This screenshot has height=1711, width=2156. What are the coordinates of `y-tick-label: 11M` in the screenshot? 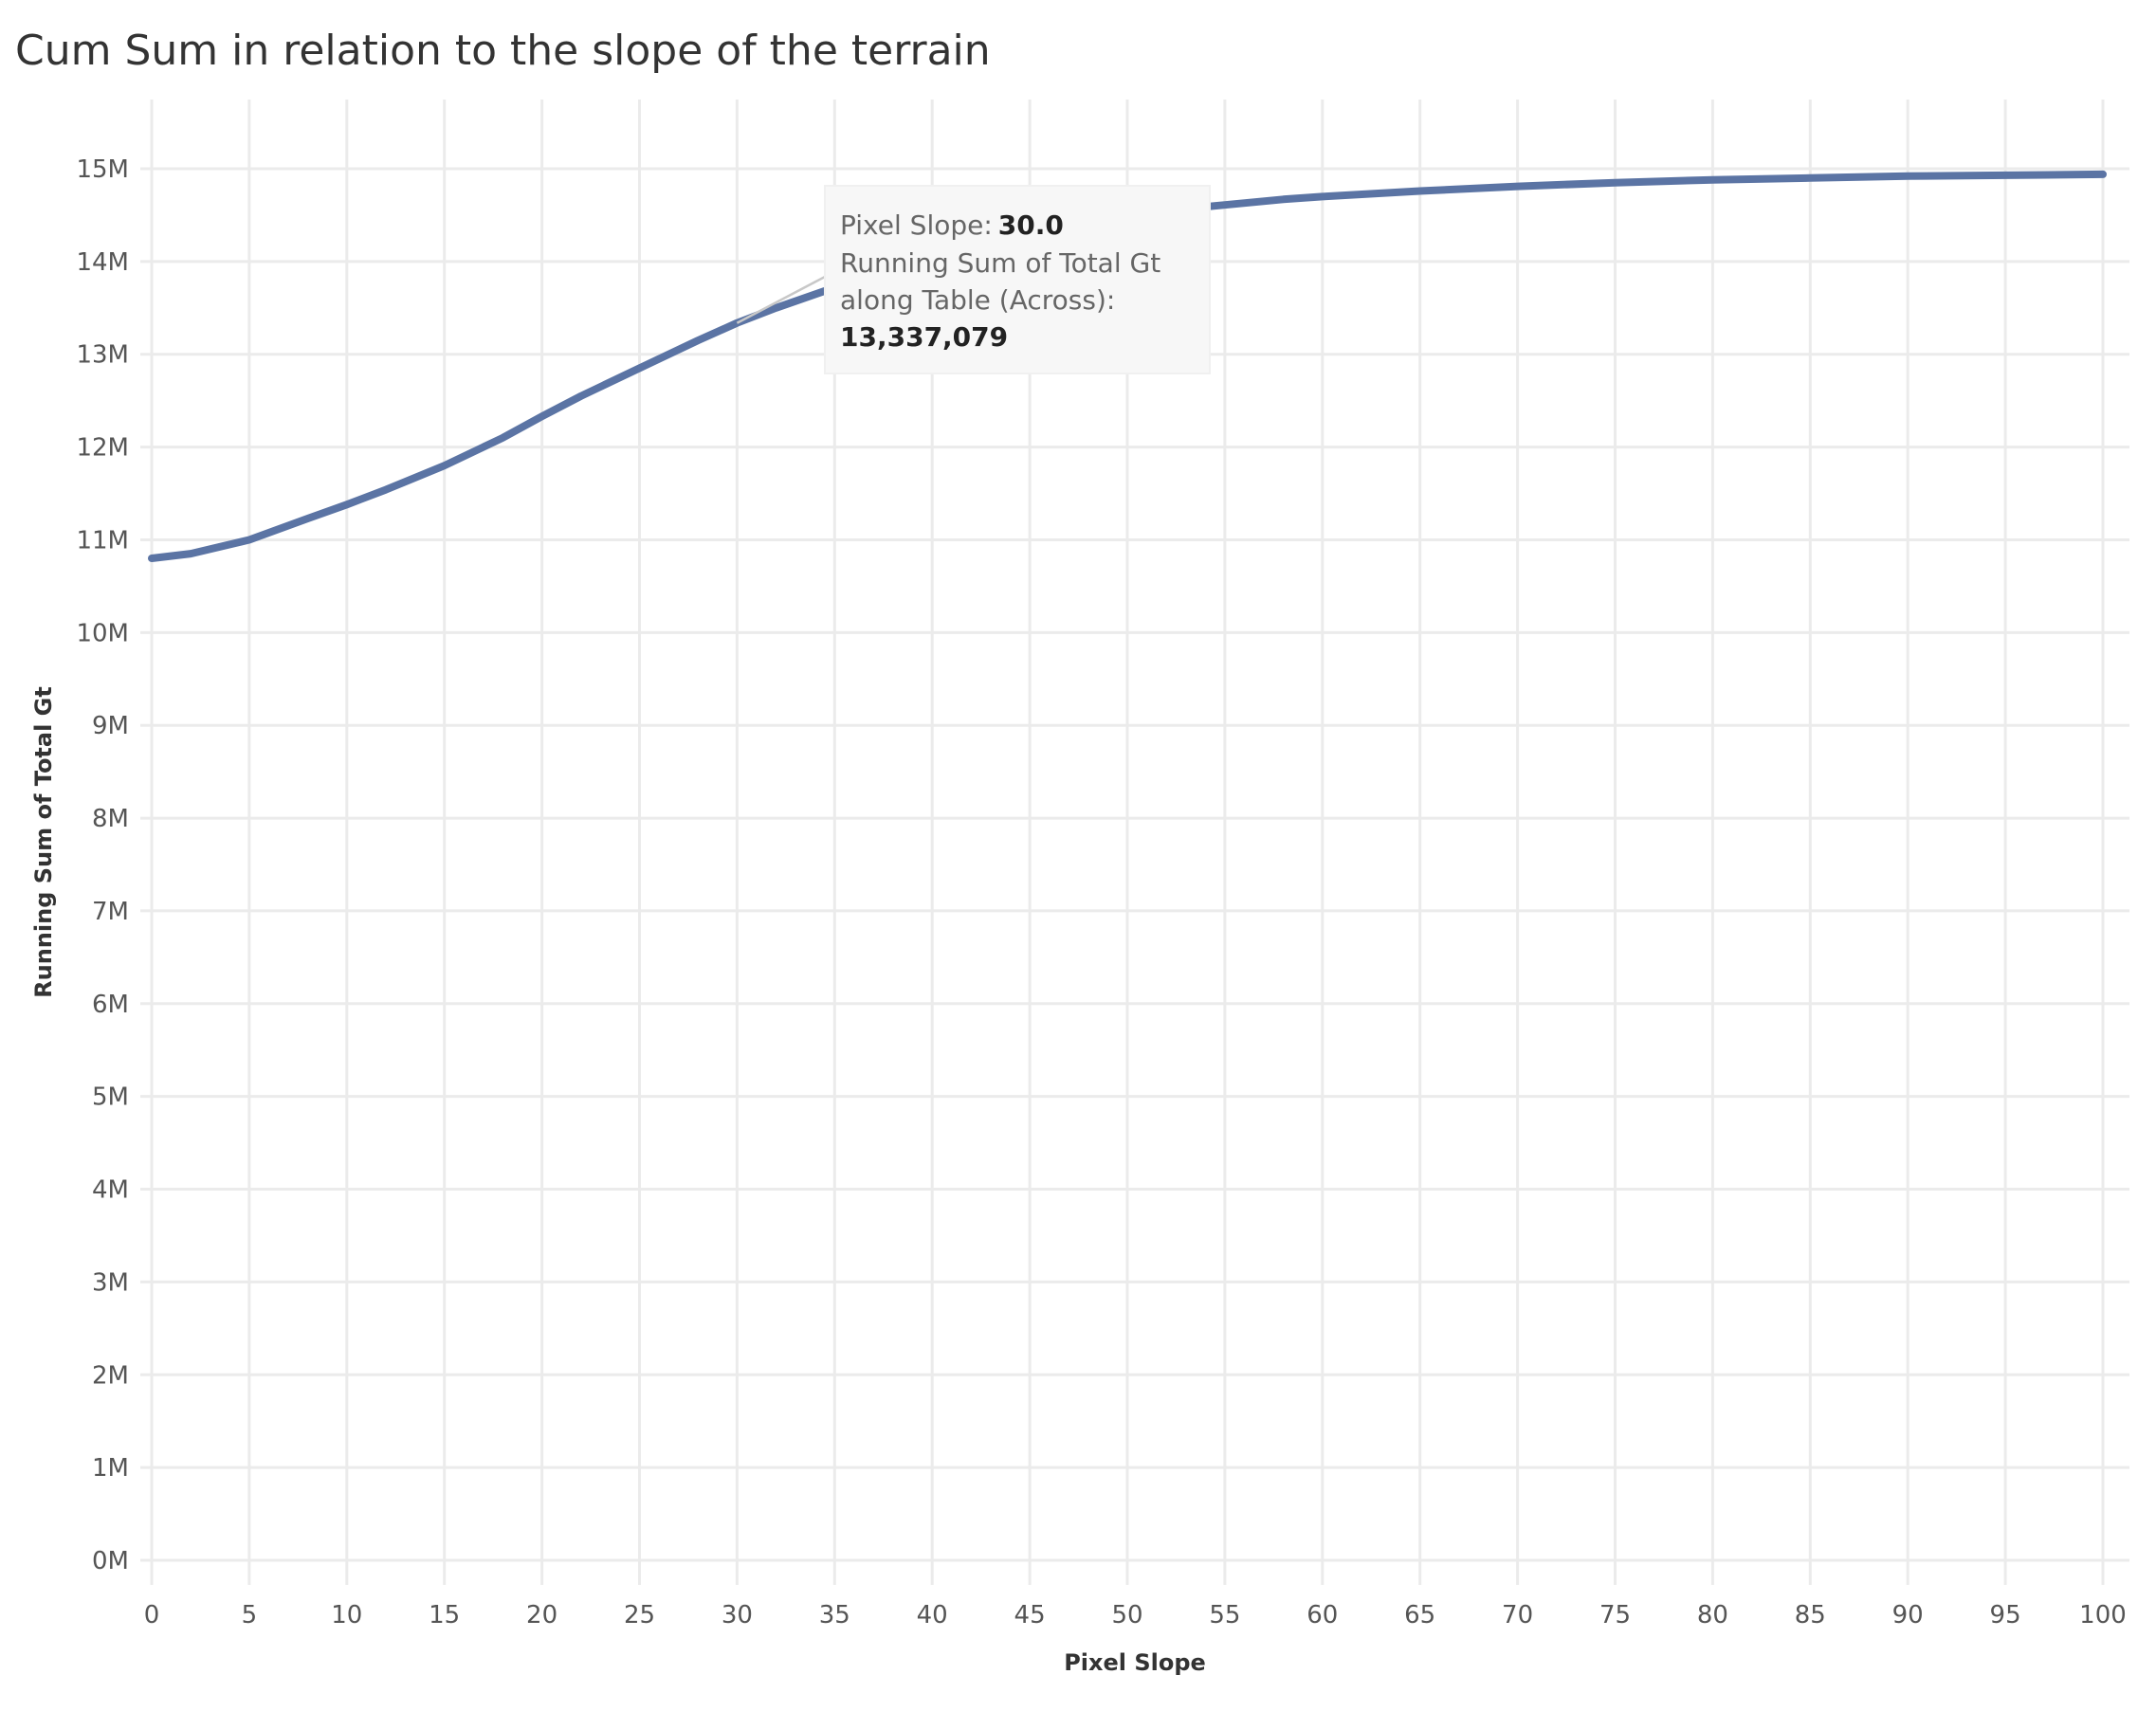 It's located at (103, 541).